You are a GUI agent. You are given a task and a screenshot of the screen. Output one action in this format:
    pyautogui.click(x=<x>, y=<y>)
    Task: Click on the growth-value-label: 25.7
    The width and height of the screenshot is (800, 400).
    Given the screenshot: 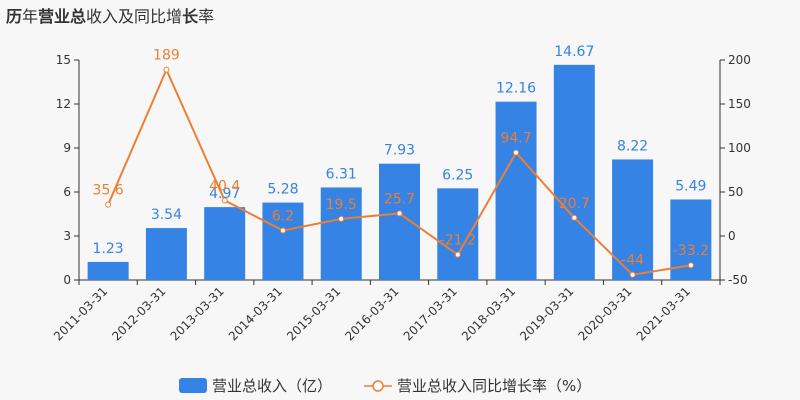 What is the action you would take?
    pyautogui.click(x=399, y=199)
    